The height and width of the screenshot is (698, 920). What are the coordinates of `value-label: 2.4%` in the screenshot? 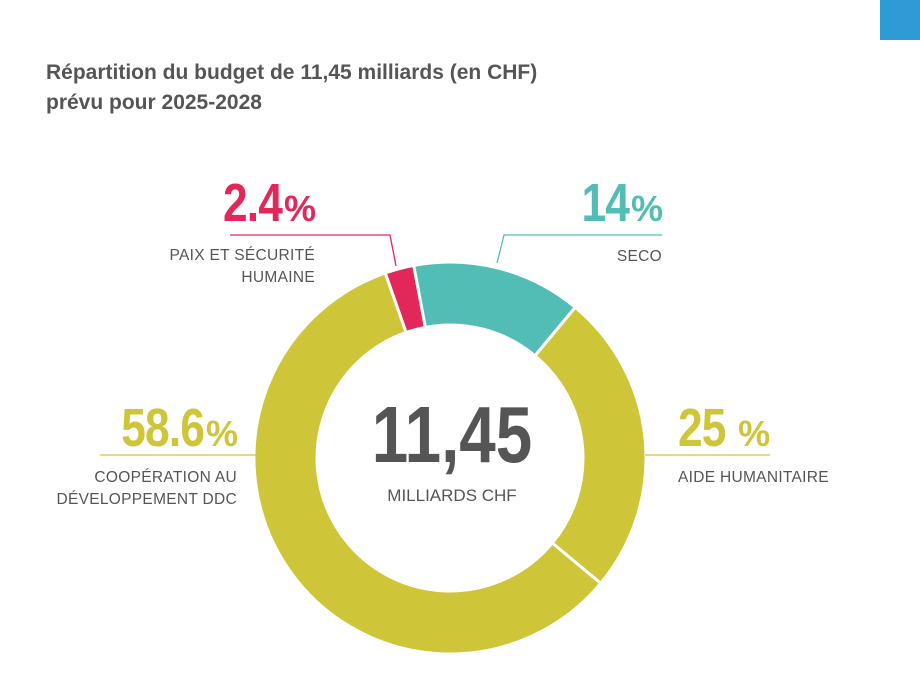 It's located at (263, 203).